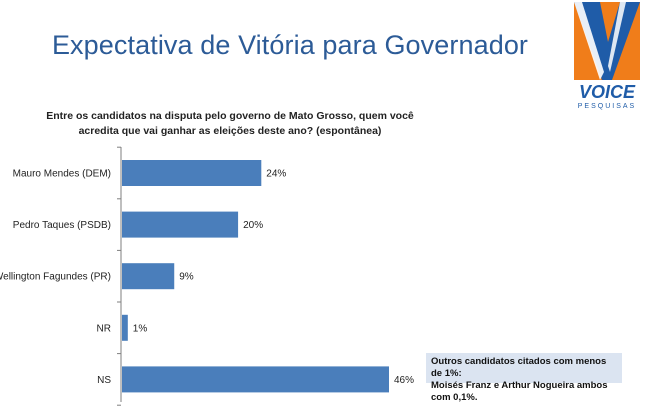 The image size is (650, 414). Describe the element at coordinates (55, 277) in the screenshot. I see `category-label: Wellington Fagundes (PR)` at that location.